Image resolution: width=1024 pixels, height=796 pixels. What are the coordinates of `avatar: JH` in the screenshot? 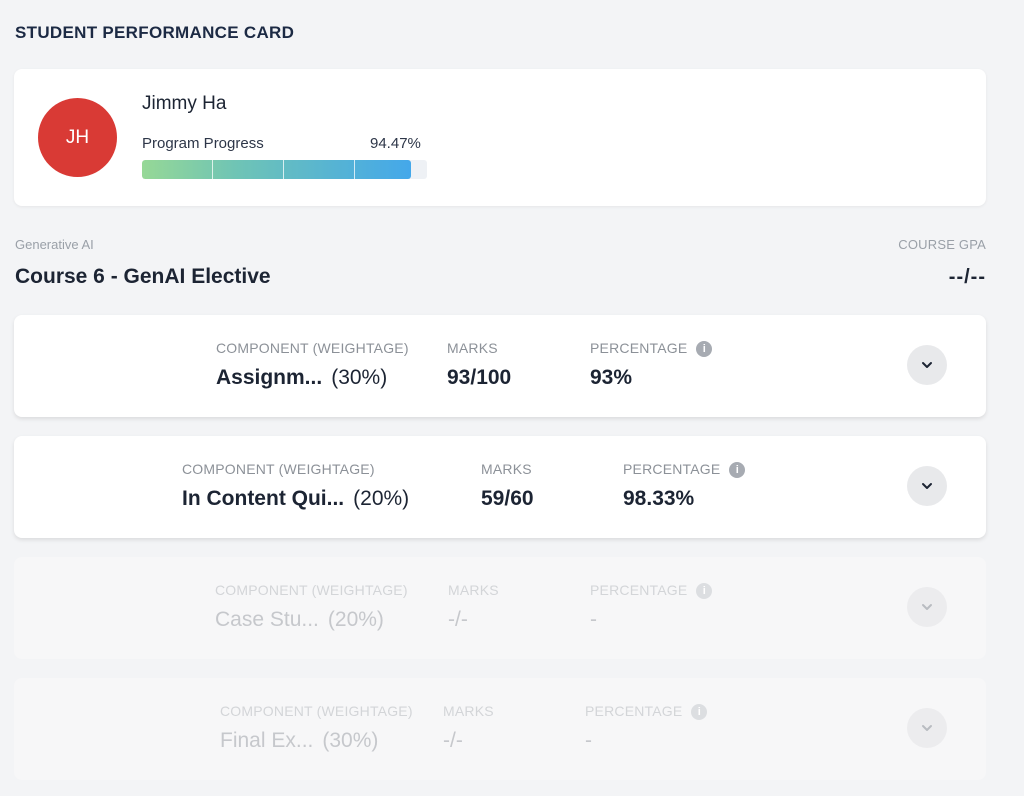 It's located at (77, 137).